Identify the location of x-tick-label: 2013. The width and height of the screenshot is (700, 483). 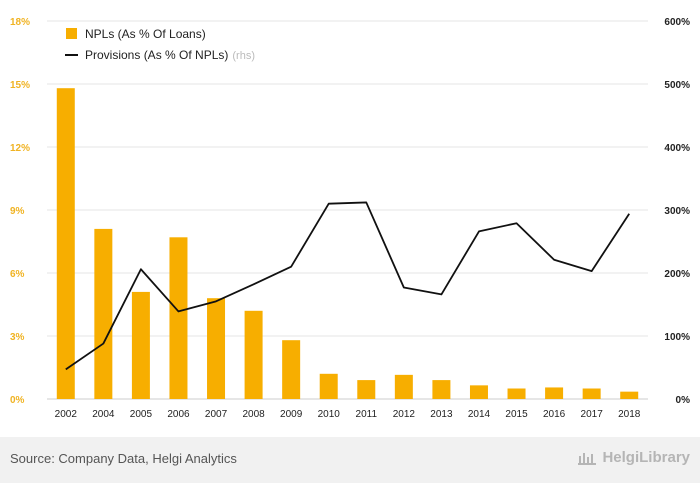
(441, 414).